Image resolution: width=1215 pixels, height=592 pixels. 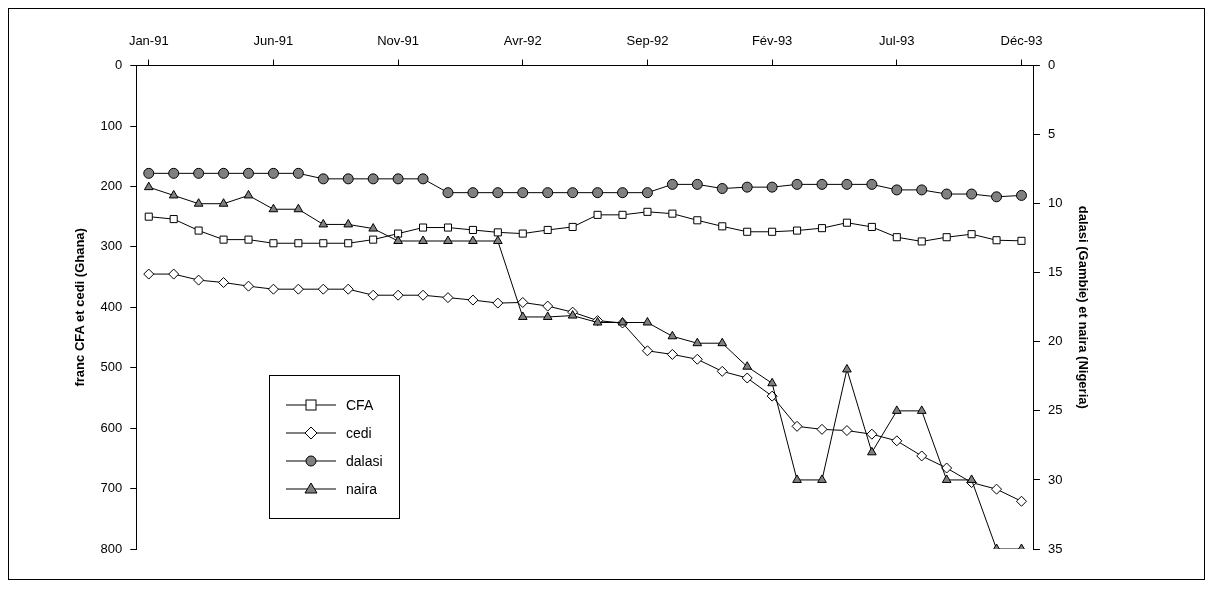 I want to click on x-tick-label: Jun-91, so click(x=273, y=41).